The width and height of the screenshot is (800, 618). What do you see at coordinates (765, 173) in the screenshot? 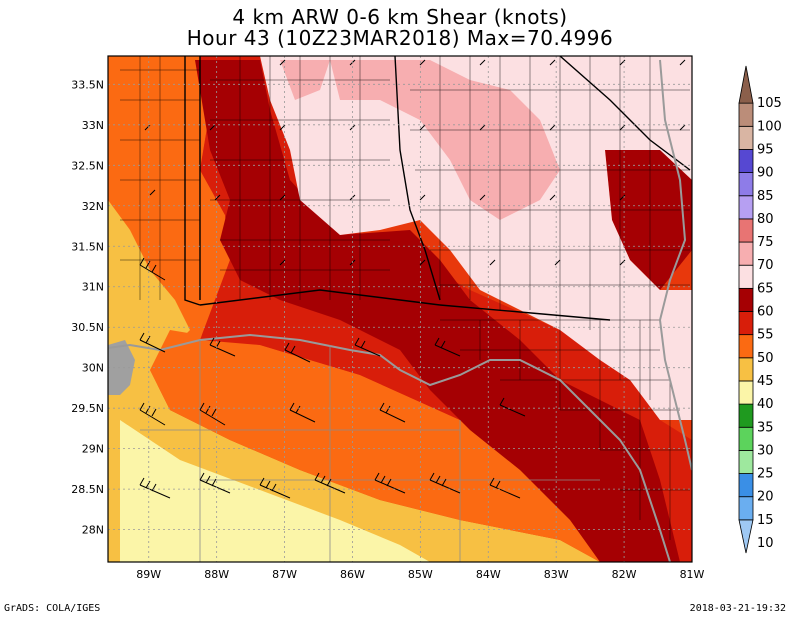
I see `colorbar-label: 90` at bounding box center [765, 173].